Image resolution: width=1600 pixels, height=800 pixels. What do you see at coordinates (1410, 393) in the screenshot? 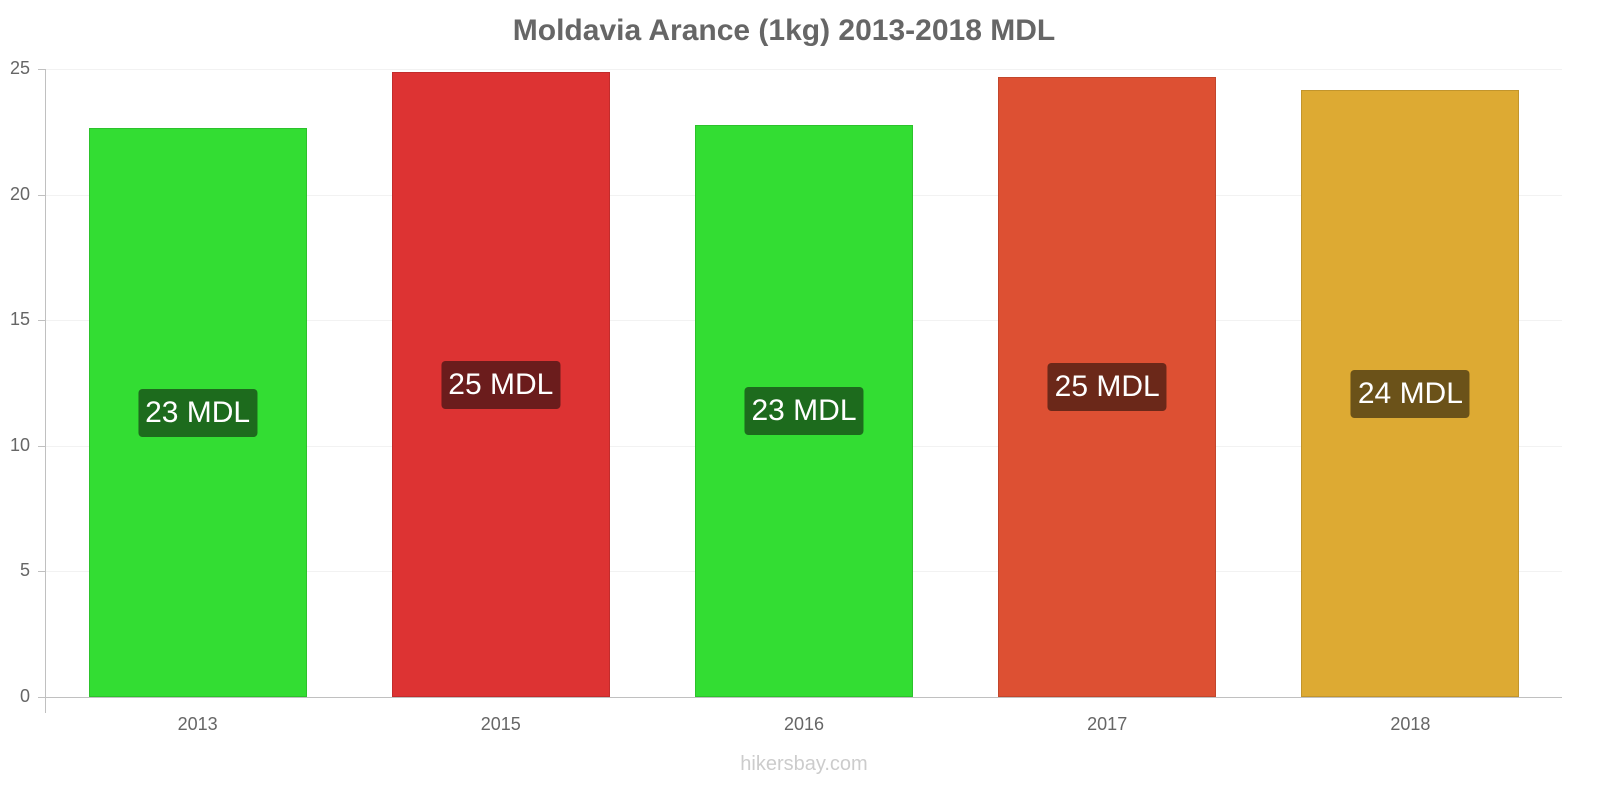
I see `data-label-2018: 24 MDL` at bounding box center [1410, 393].